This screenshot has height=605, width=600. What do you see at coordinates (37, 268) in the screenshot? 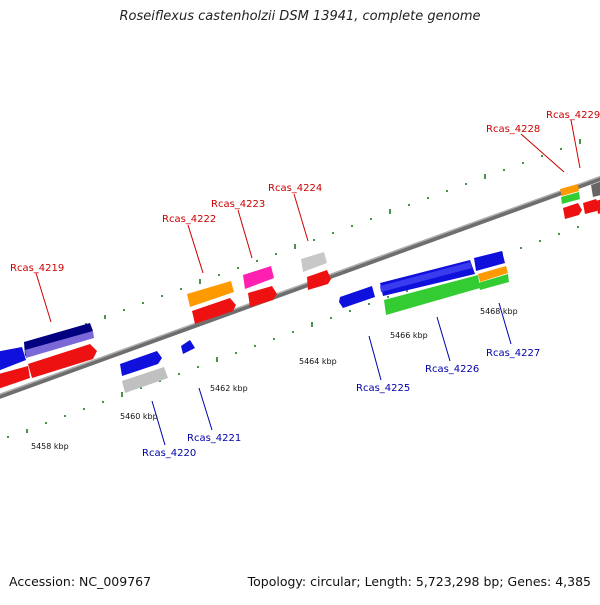
I see `gene-label-rcas-4219: Rcas_4219` at bounding box center [37, 268].